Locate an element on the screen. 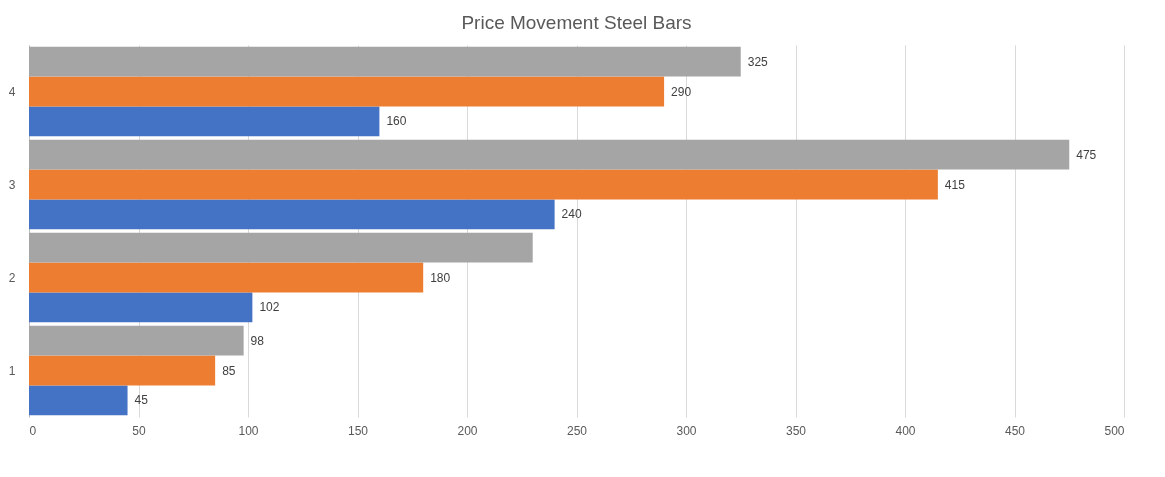 The image size is (1165, 477). y-tick-label: 4 is located at coordinates (12, 91).